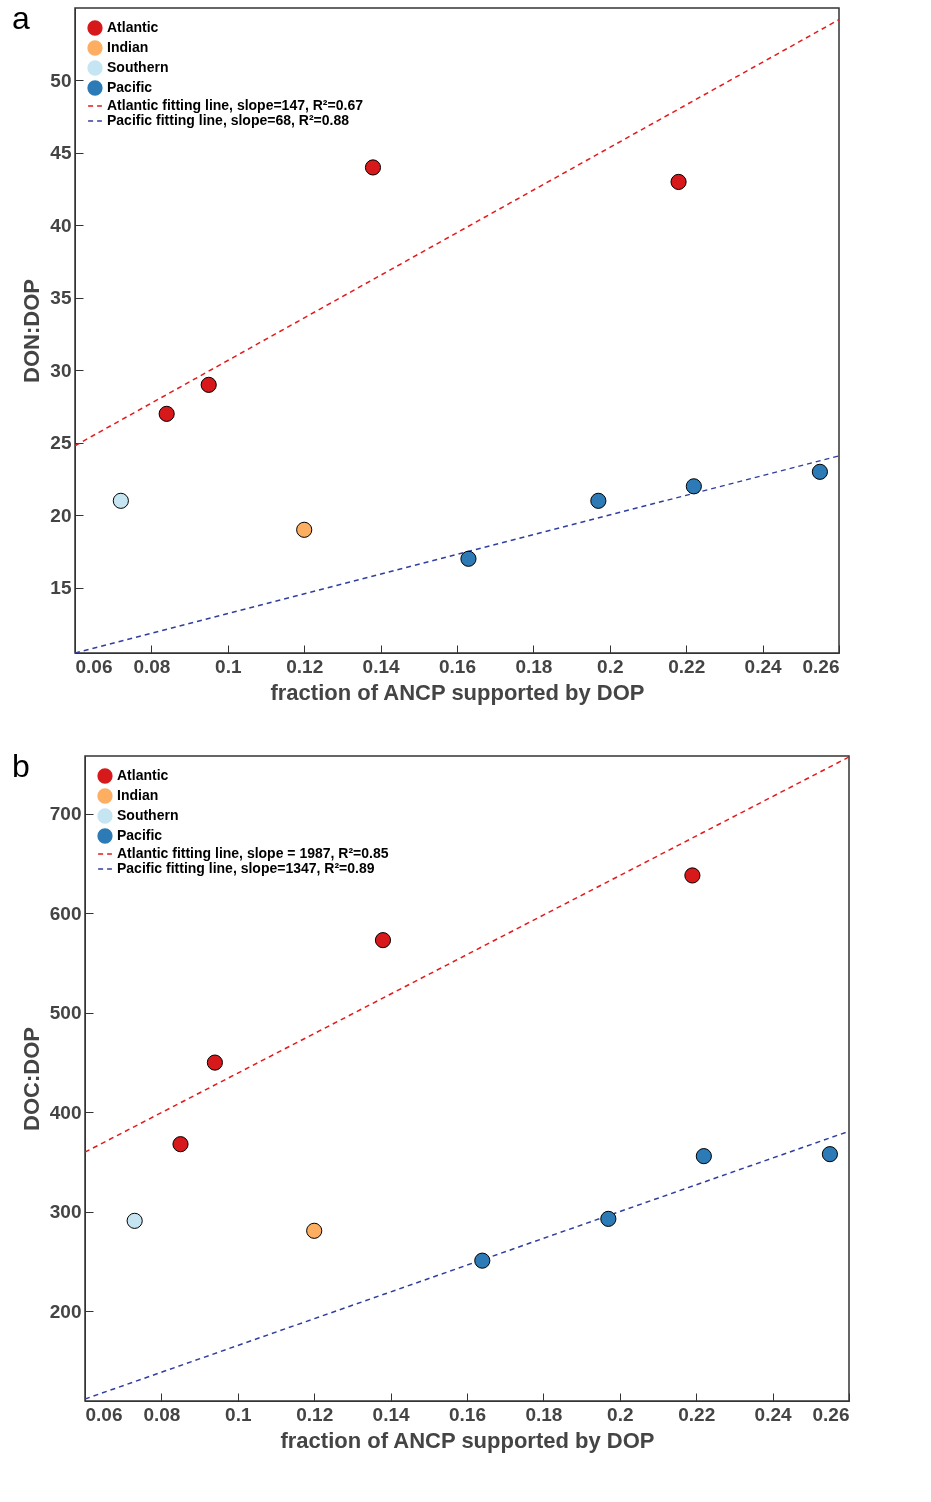 This screenshot has width=931, height=1502. What do you see at coordinates (228, 120) in the screenshot?
I see `legend-label: Pacific fitting line, slope=68, R²=0.88` at bounding box center [228, 120].